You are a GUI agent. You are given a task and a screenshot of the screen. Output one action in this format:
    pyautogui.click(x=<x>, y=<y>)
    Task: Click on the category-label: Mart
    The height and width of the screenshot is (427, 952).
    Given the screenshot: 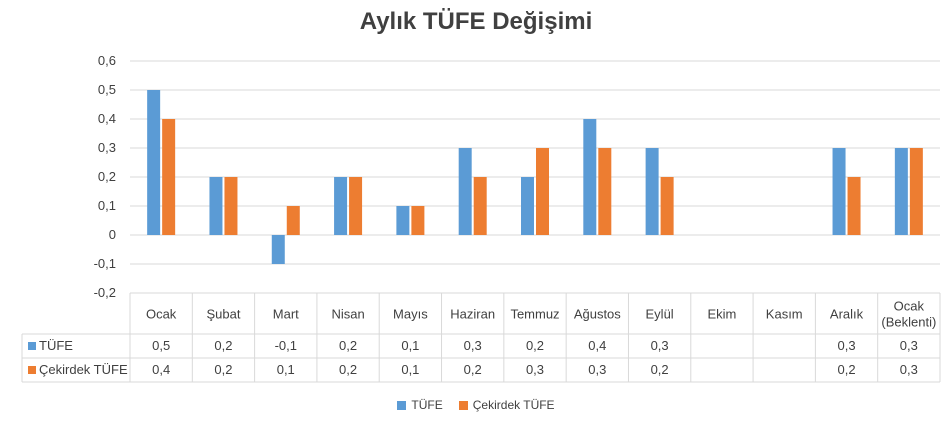 What is the action you would take?
    pyautogui.click(x=286, y=314)
    